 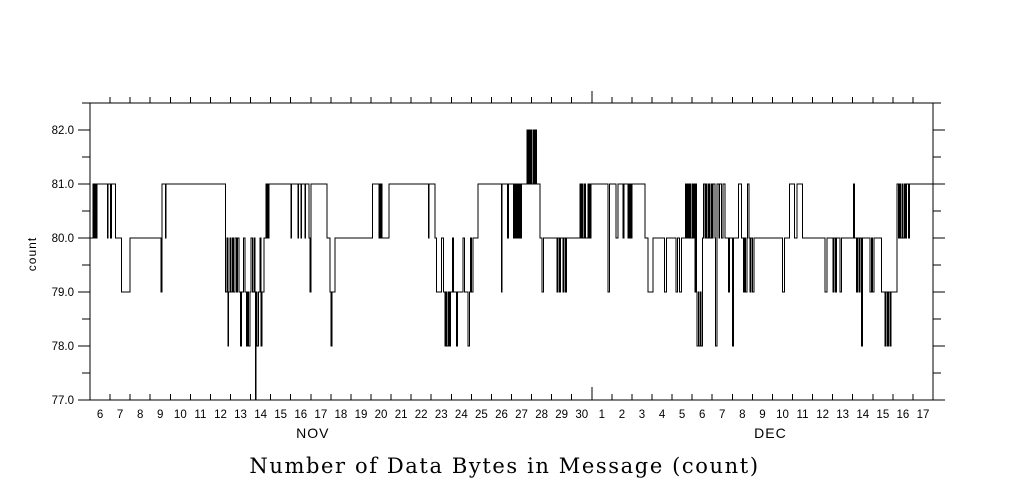 I want to click on x-tick-label: 22, so click(x=421, y=415).